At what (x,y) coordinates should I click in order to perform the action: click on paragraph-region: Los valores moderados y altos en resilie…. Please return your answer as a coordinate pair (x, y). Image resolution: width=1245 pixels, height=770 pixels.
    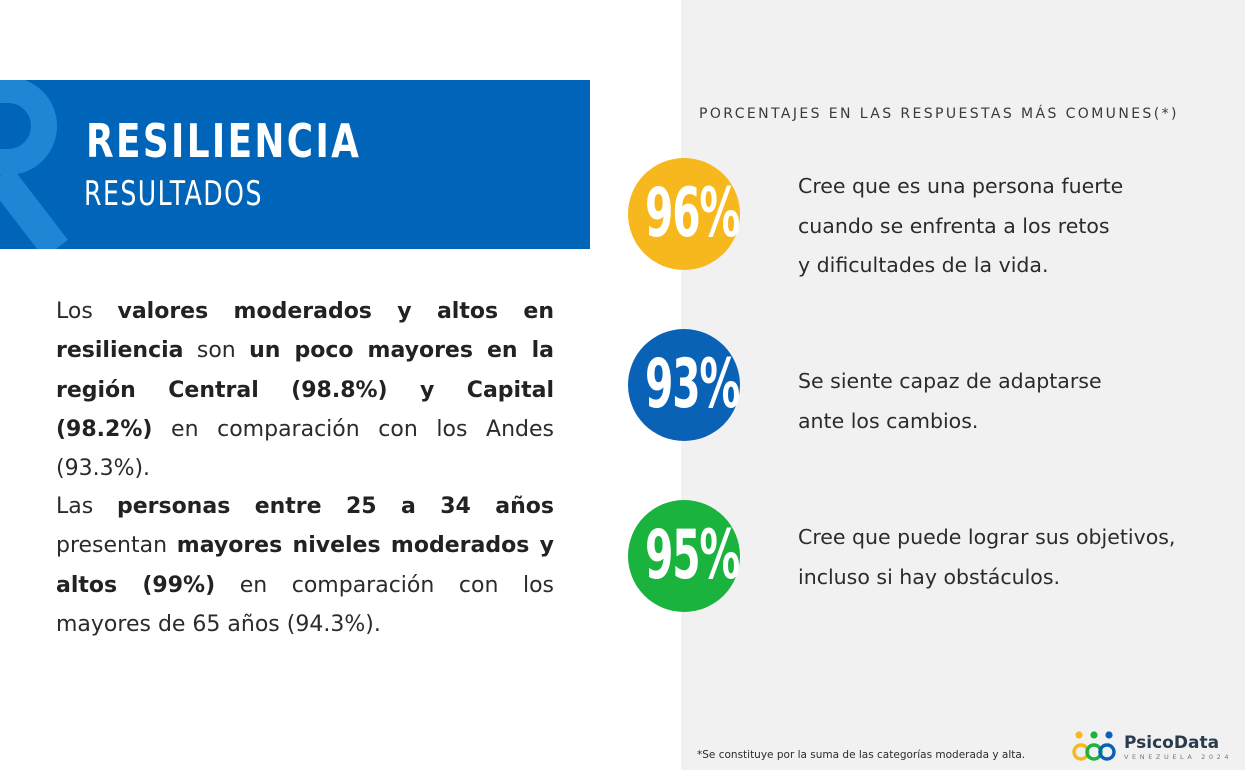
    Looking at the image, I should click on (305, 390).